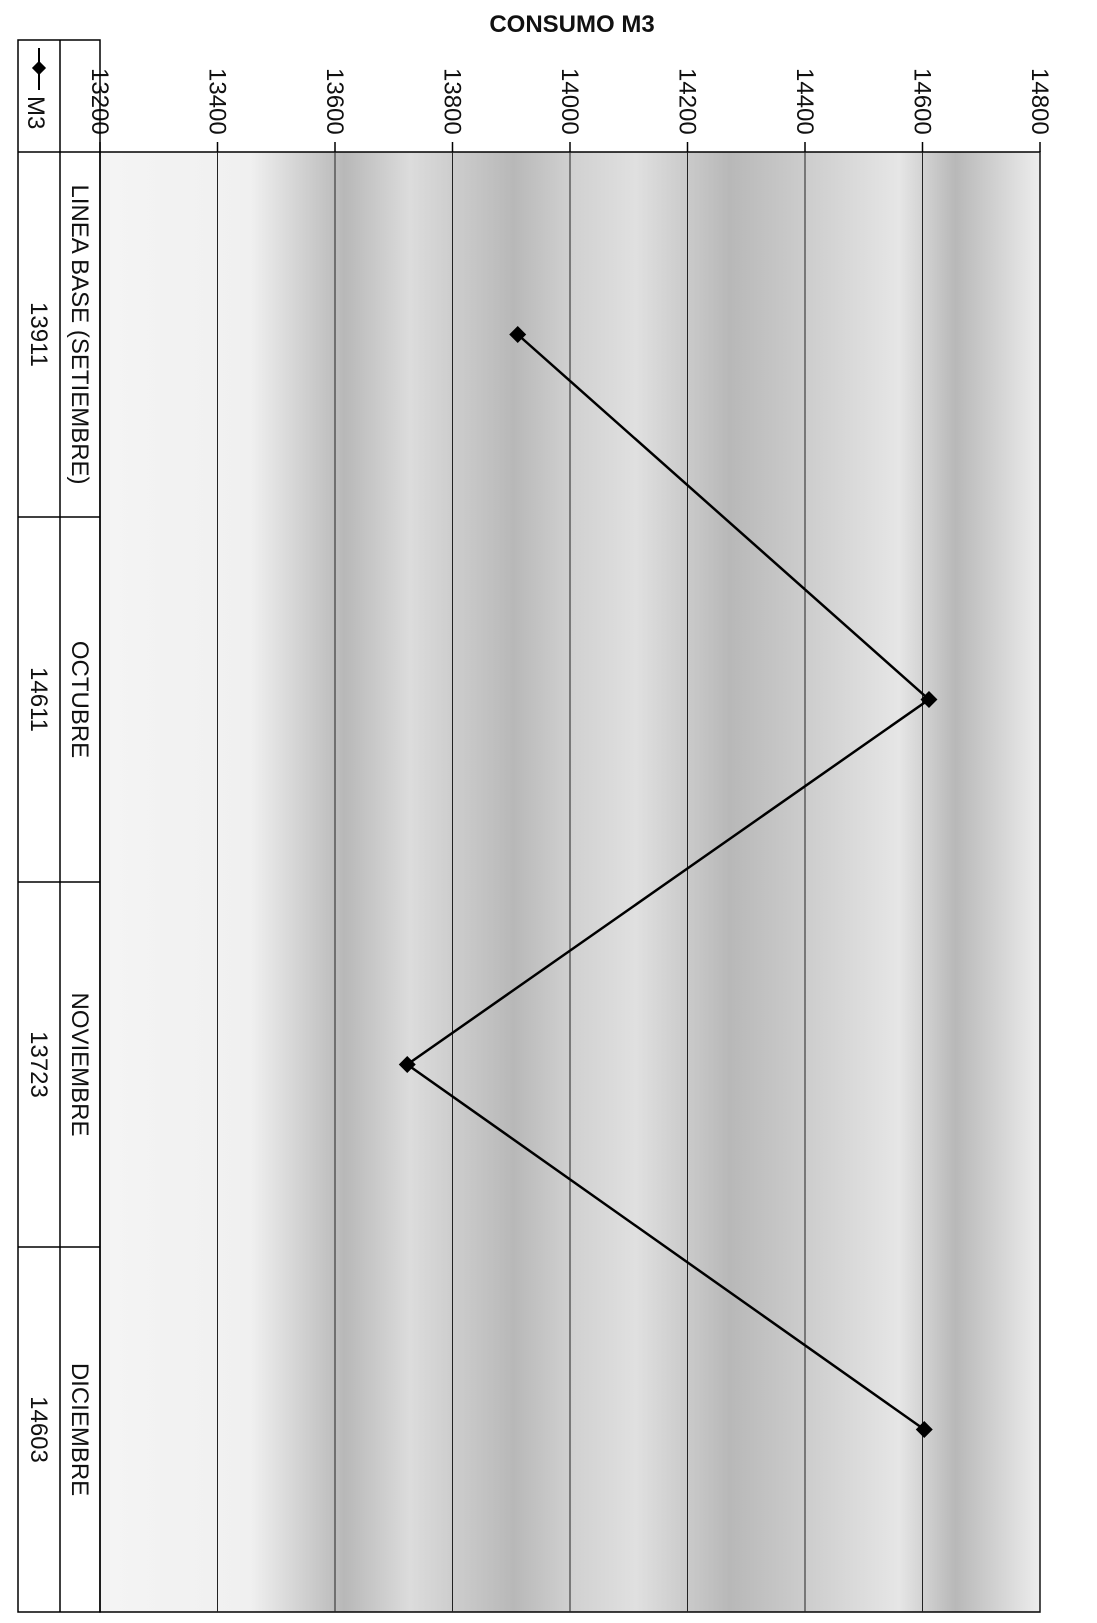  I want to click on table-value: 14611, so click(38, 699).